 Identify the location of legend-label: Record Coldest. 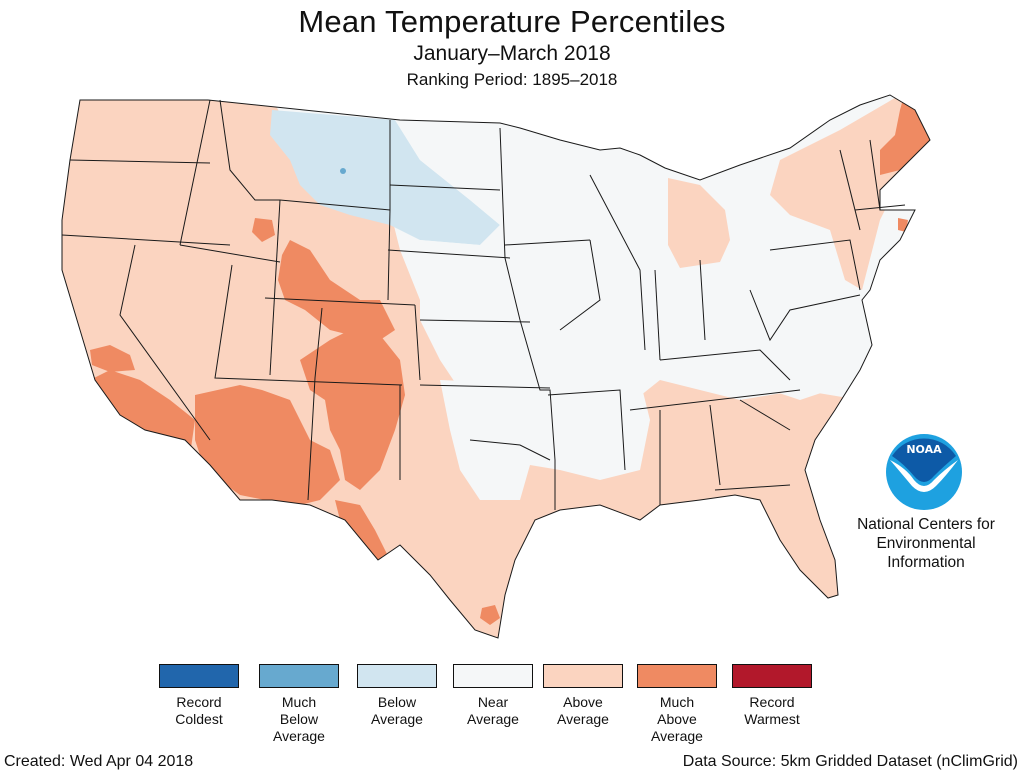
(199, 710).